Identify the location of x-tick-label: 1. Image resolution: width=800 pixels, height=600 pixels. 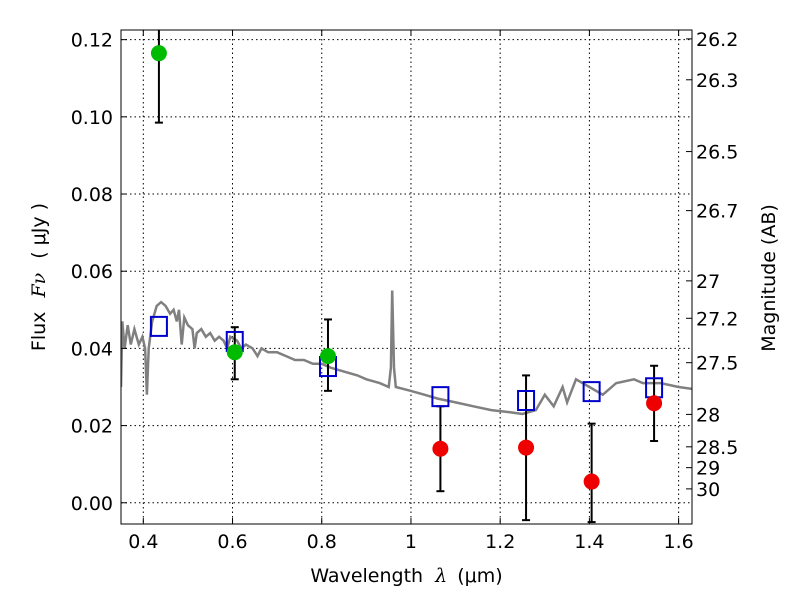
(411, 542).